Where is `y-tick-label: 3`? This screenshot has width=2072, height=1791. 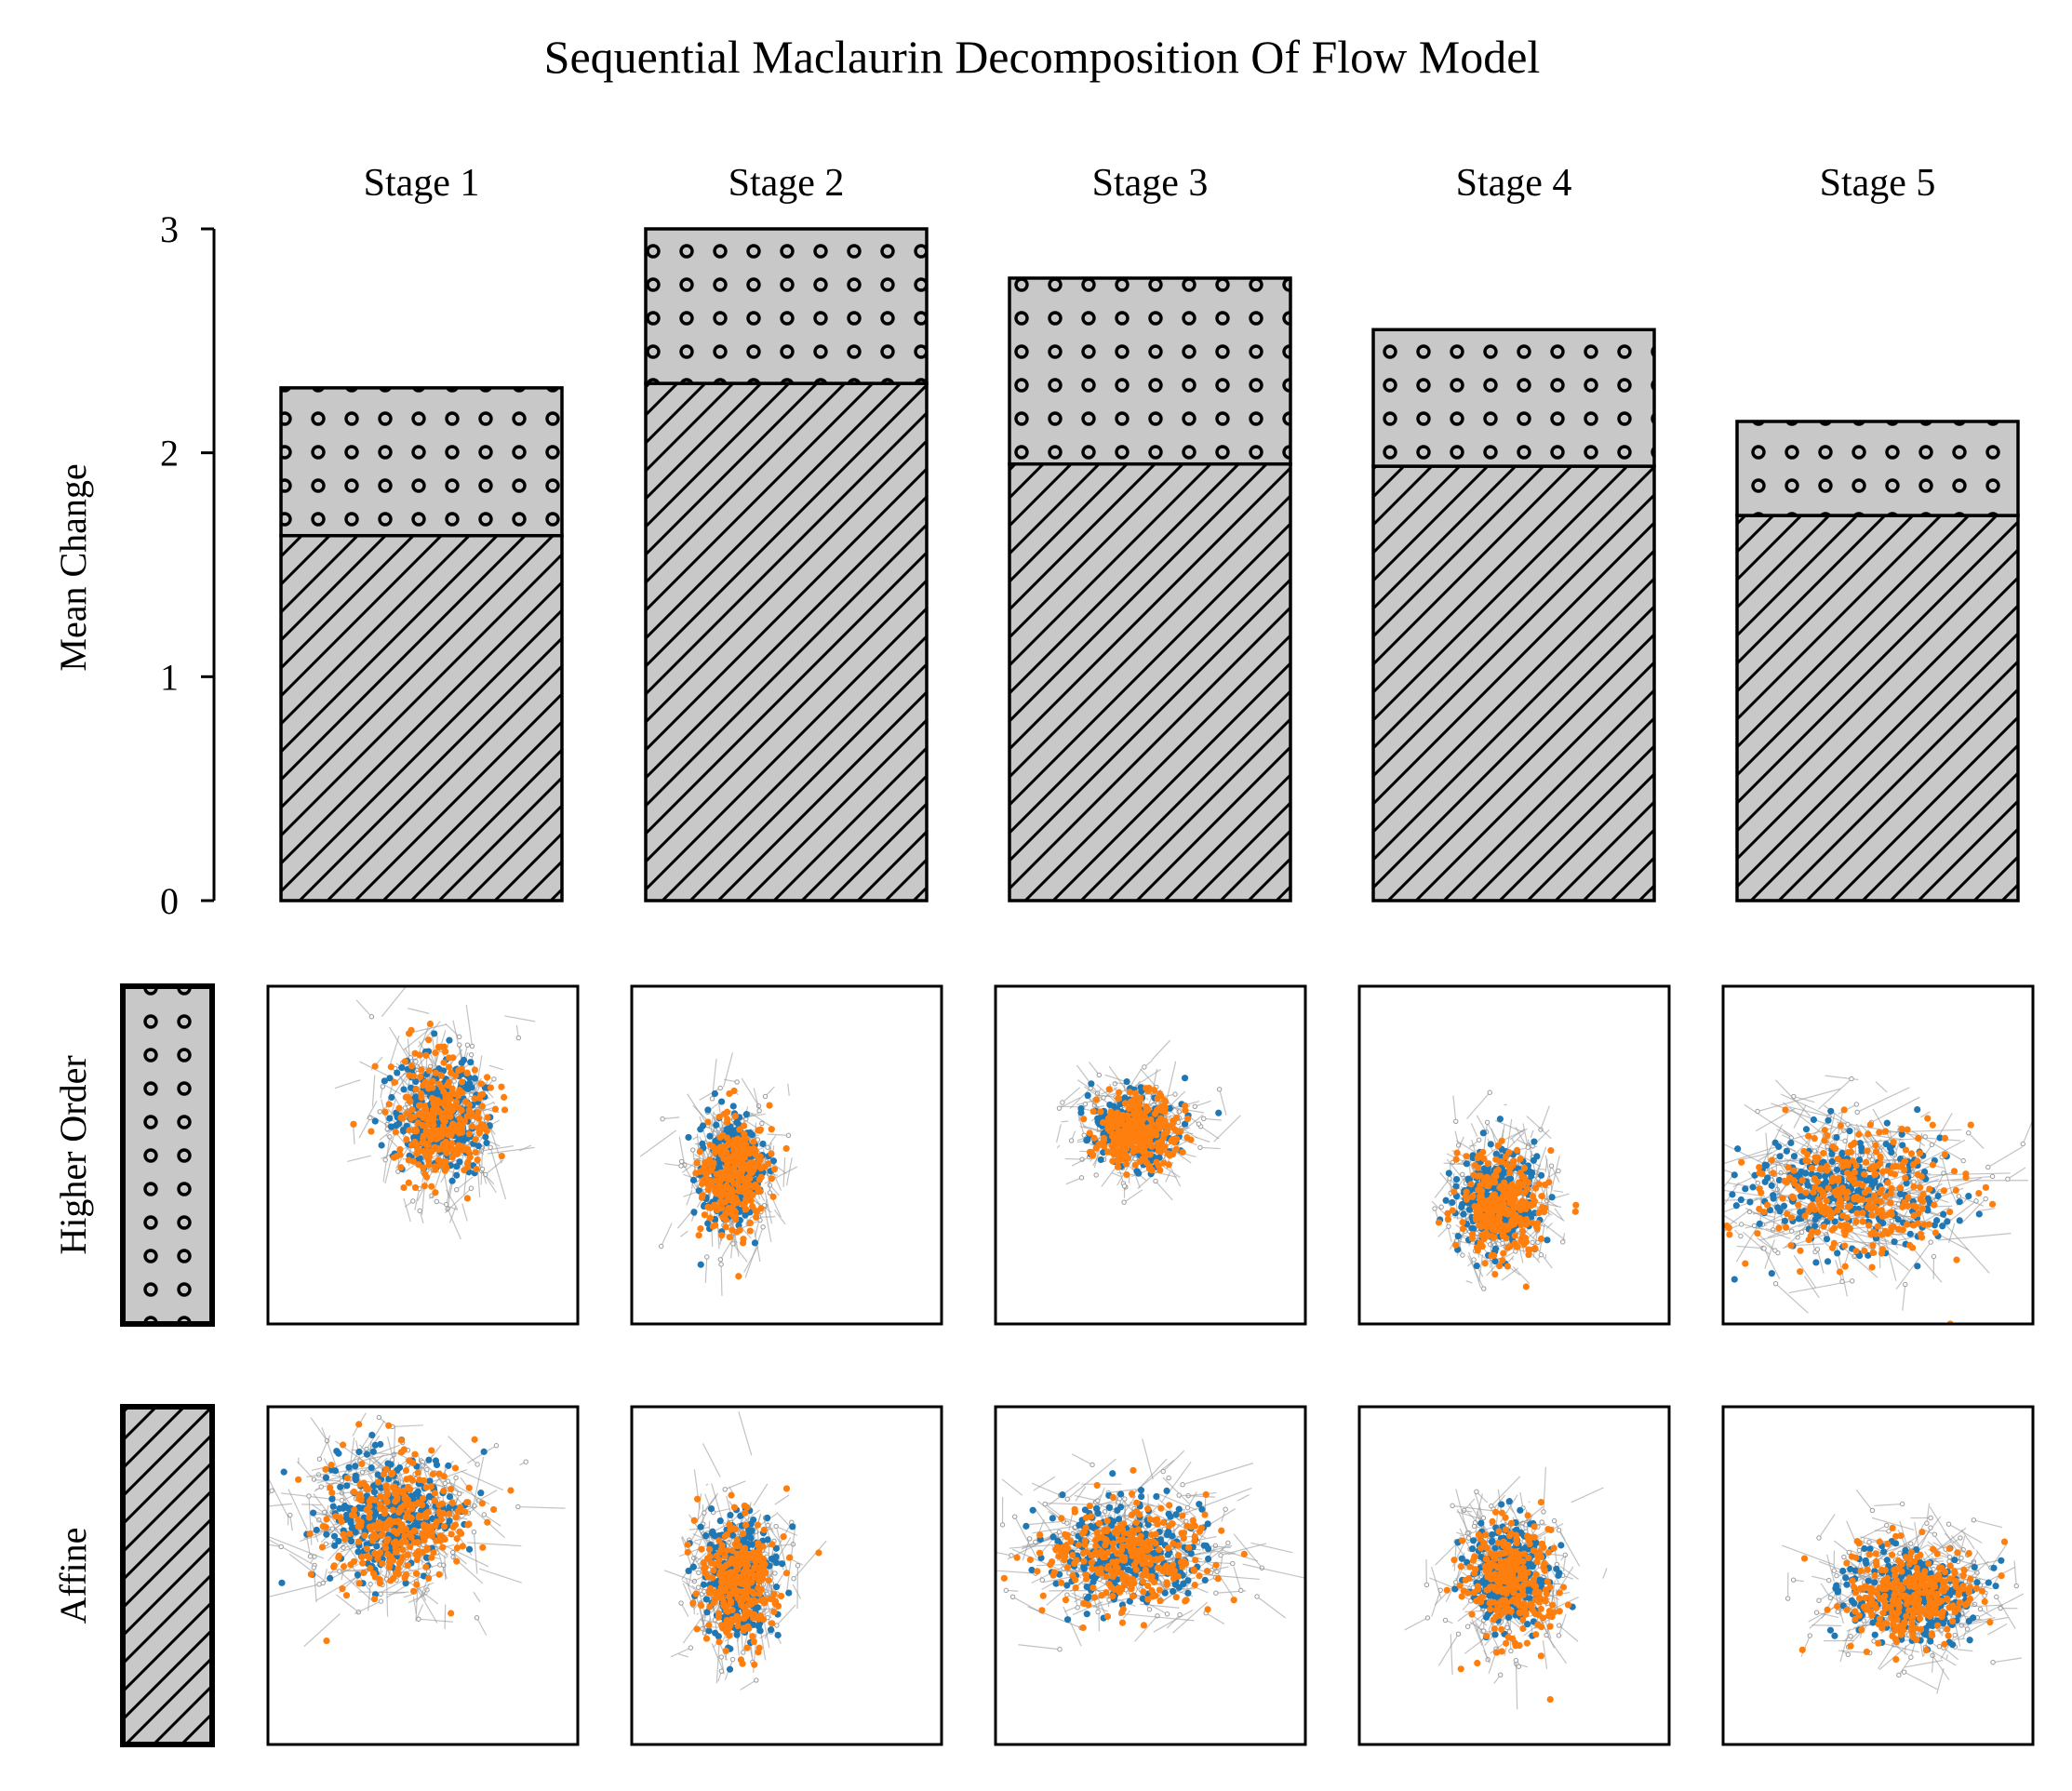
y-tick-label: 3 is located at coordinates (170, 229).